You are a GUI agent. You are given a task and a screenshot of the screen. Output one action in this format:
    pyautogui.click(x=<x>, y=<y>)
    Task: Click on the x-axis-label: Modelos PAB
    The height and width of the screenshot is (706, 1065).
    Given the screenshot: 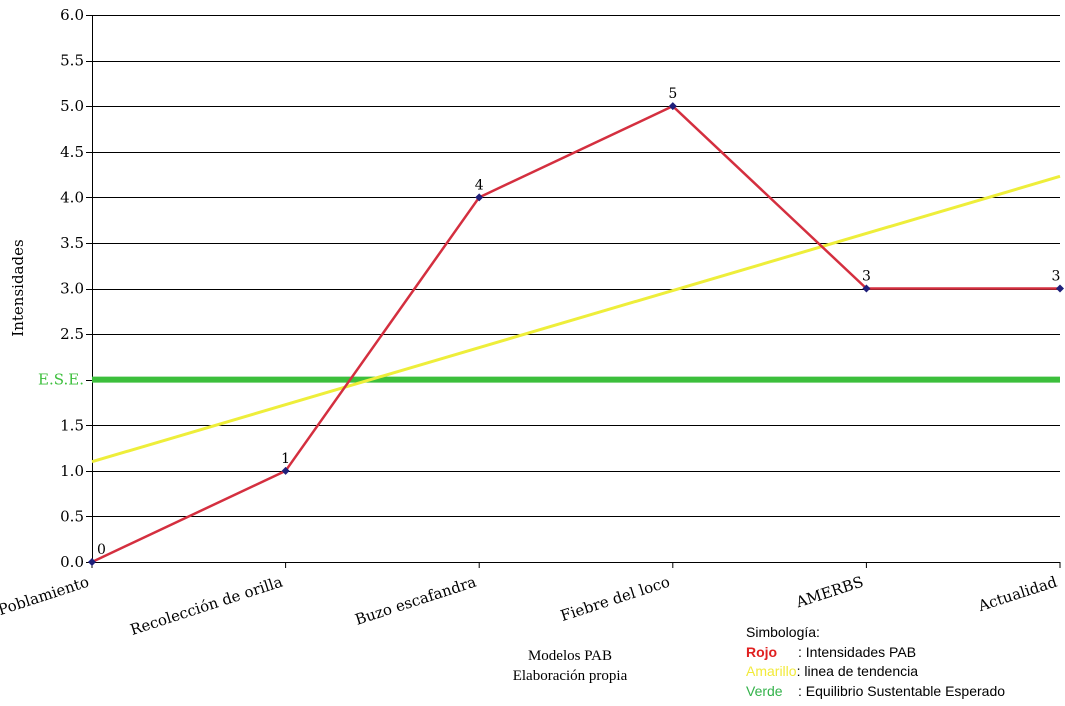 What is the action you would take?
    pyautogui.click(x=570, y=656)
    